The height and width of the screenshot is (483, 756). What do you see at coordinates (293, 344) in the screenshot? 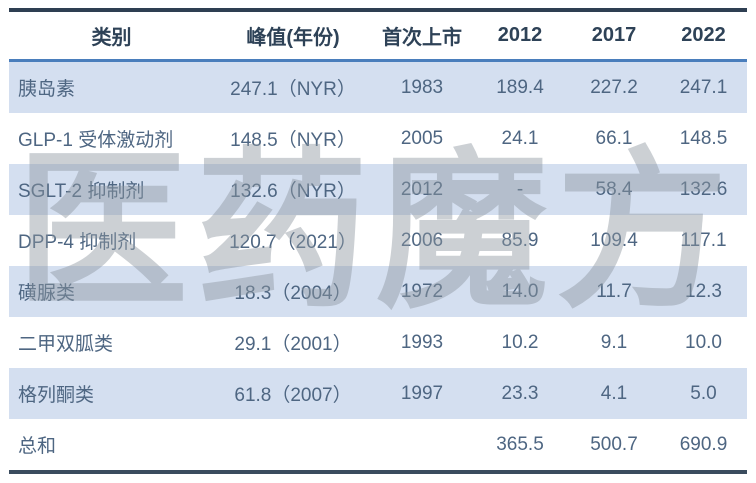
I see `table-cell: 29.1（2001）` at bounding box center [293, 344].